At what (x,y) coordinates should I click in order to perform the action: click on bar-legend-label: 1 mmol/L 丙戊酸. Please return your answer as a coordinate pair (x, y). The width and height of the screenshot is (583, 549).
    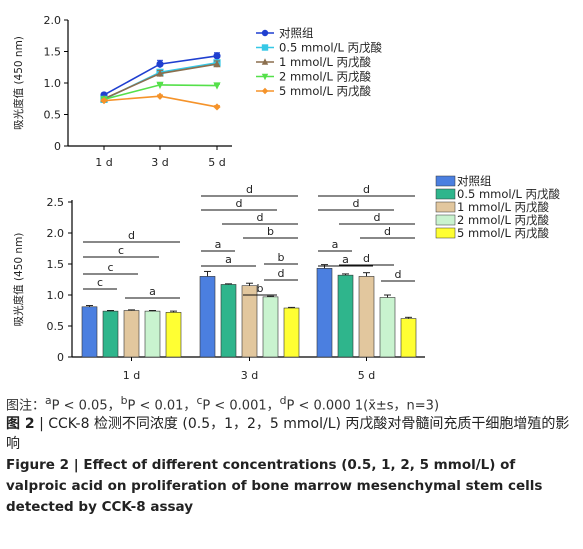
    Looking at the image, I should click on (503, 207).